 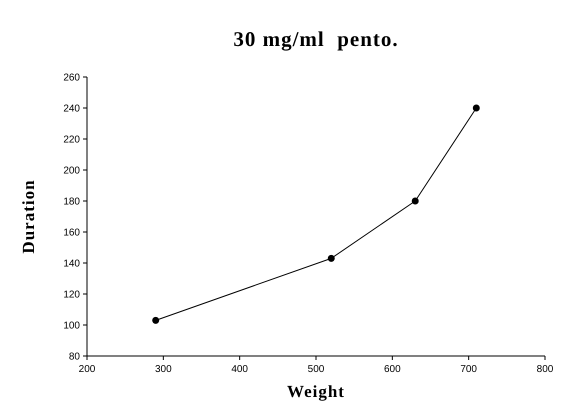 What do you see at coordinates (545, 369) in the screenshot?
I see `x-tick-label: 800` at bounding box center [545, 369].